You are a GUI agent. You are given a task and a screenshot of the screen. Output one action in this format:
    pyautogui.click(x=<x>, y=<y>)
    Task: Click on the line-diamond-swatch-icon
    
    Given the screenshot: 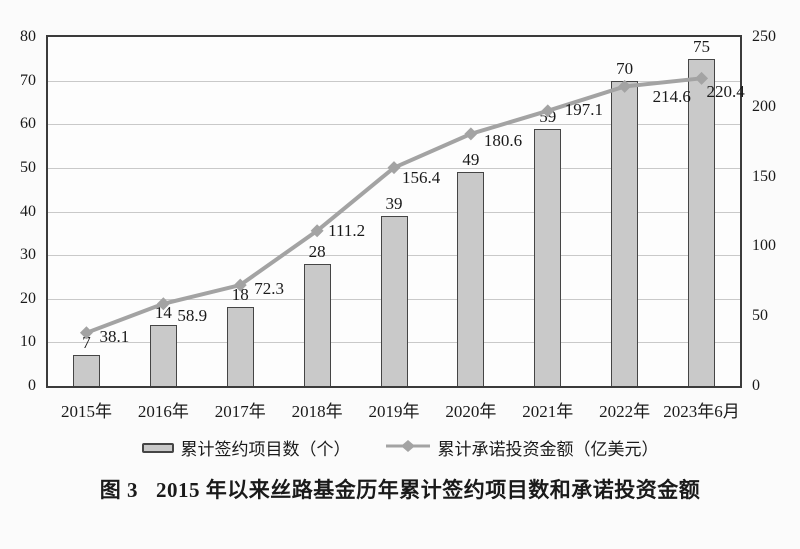 What is the action you would take?
    pyautogui.click(x=408, y=448)
    